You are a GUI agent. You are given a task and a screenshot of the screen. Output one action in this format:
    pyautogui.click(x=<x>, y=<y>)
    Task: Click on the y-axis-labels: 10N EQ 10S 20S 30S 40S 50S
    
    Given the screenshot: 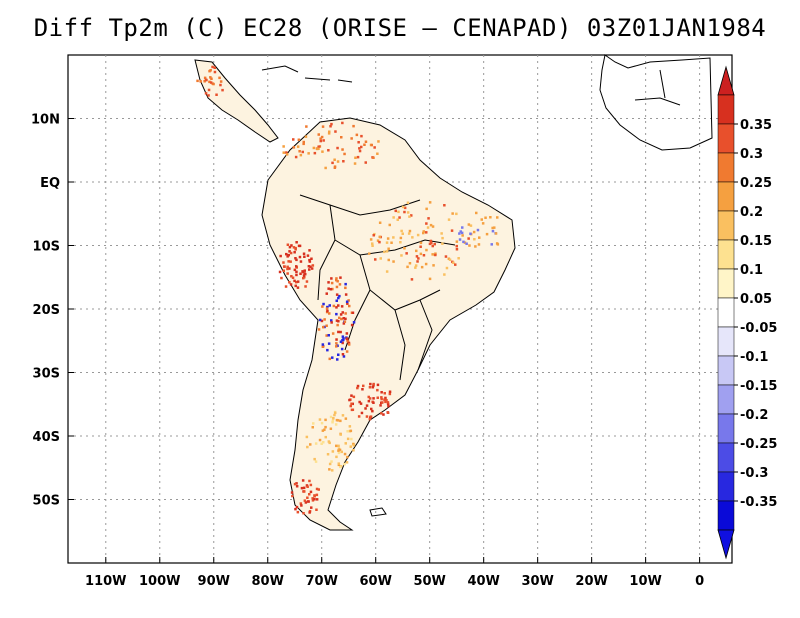 What is the action you would take?
    pyautogui.click(x=52, y=311)
    